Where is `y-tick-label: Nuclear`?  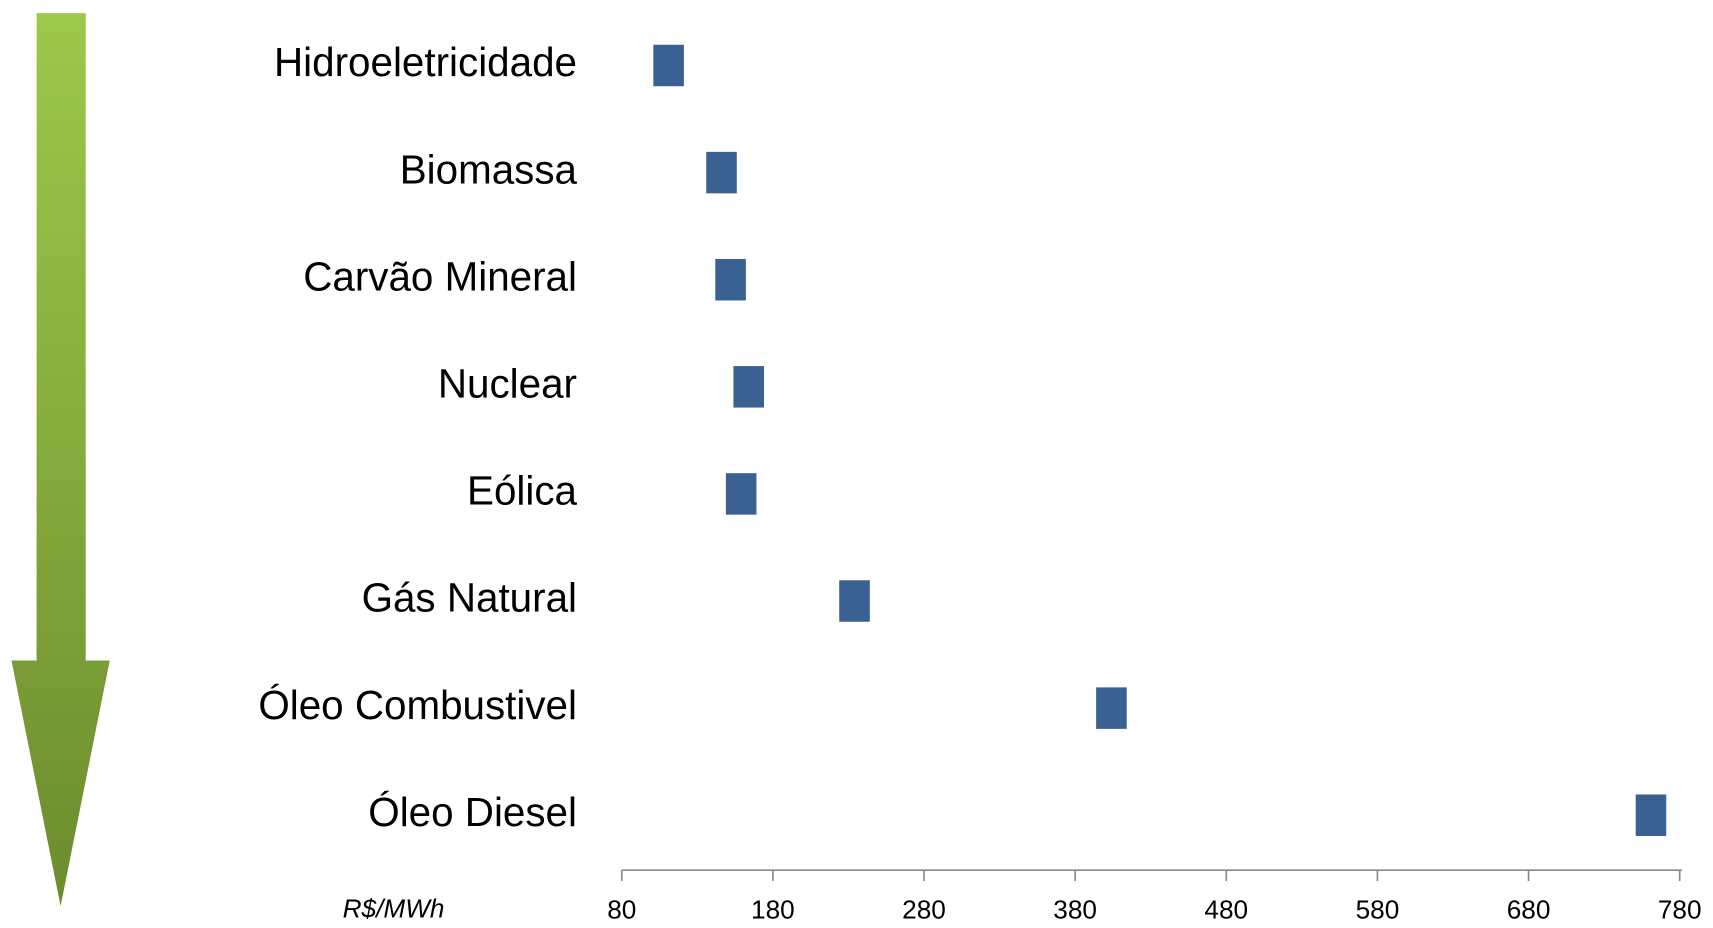
y-tick-label: Nuclear is located at coordinates (507, 383).